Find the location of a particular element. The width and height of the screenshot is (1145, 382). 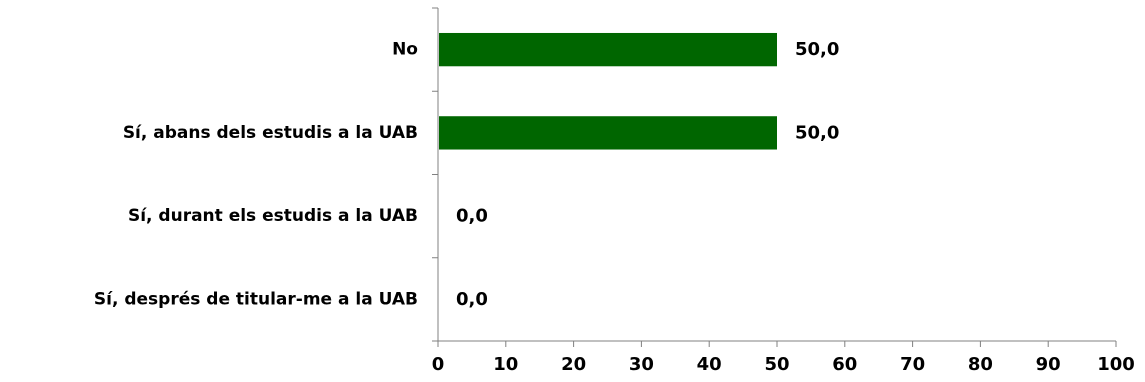

x-tick-label-8: 80 is located at coordinates (980, 364).